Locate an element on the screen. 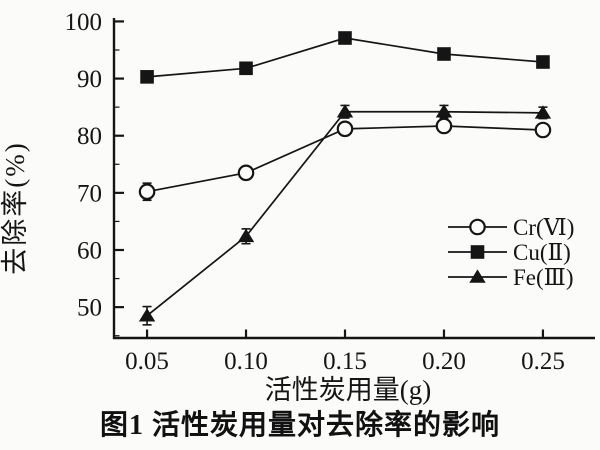 The width and height of the screenshot is (600, 450). x-tick-label: 0.25 is located at coordinates (543, 361).